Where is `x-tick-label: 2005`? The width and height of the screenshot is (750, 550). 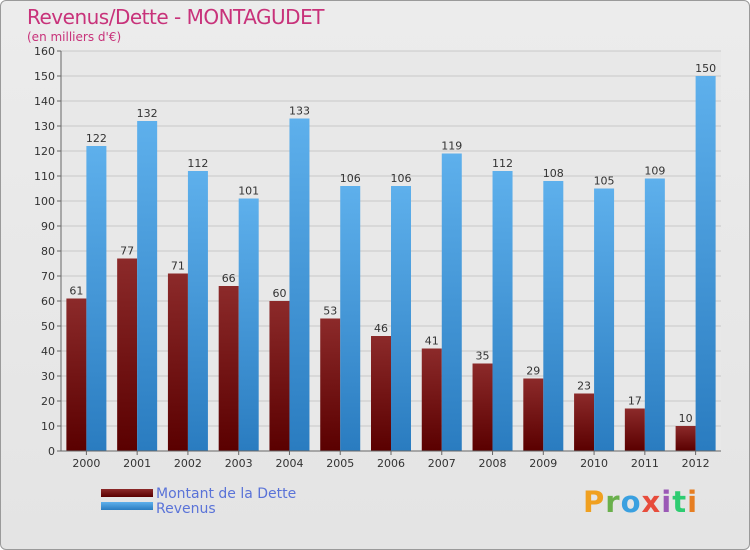
x-tick-label: 2005 is located at coordinates (340, 463).